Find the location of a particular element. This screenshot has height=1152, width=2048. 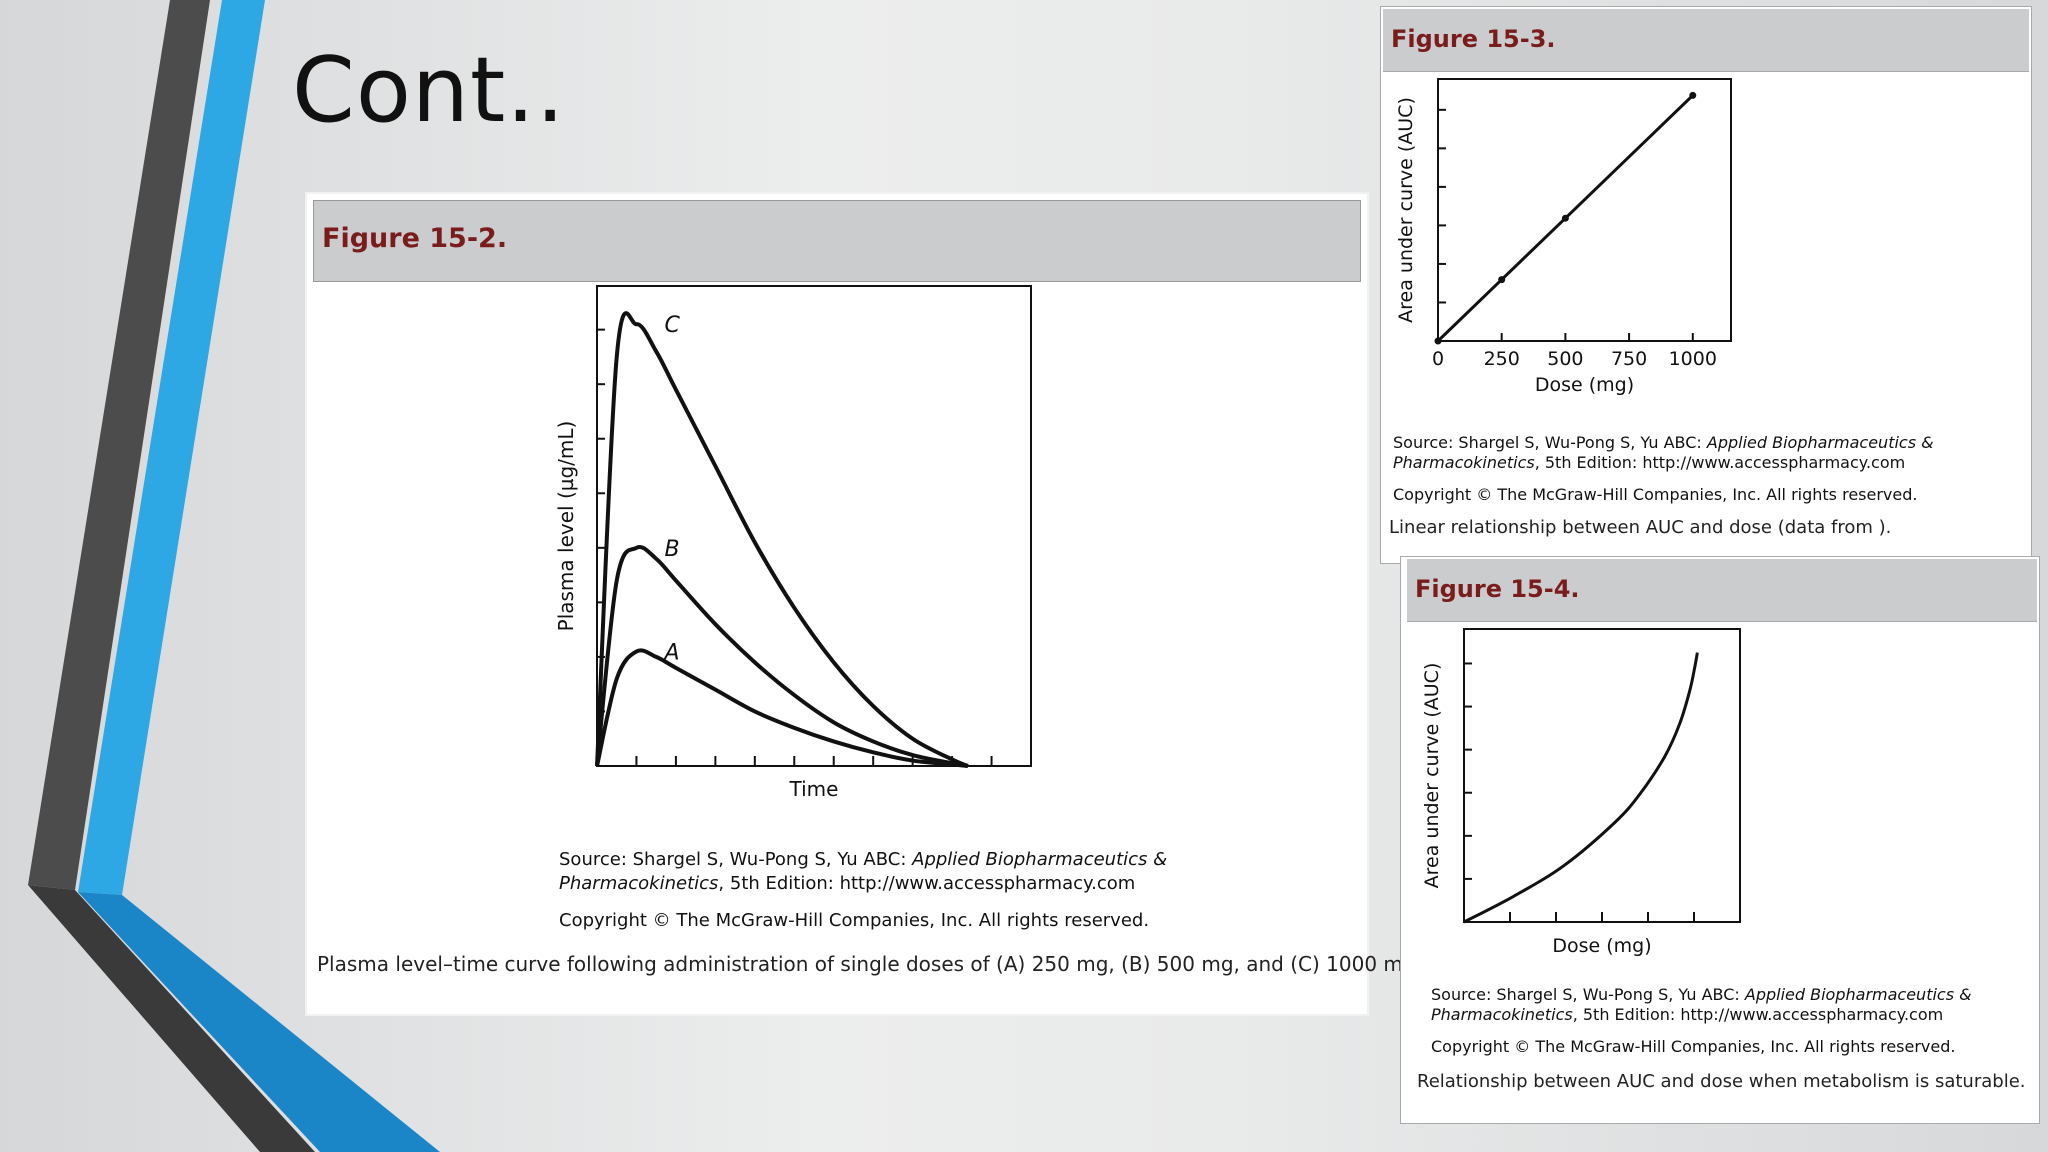

series-label: B is located at coordinates (671, 549).